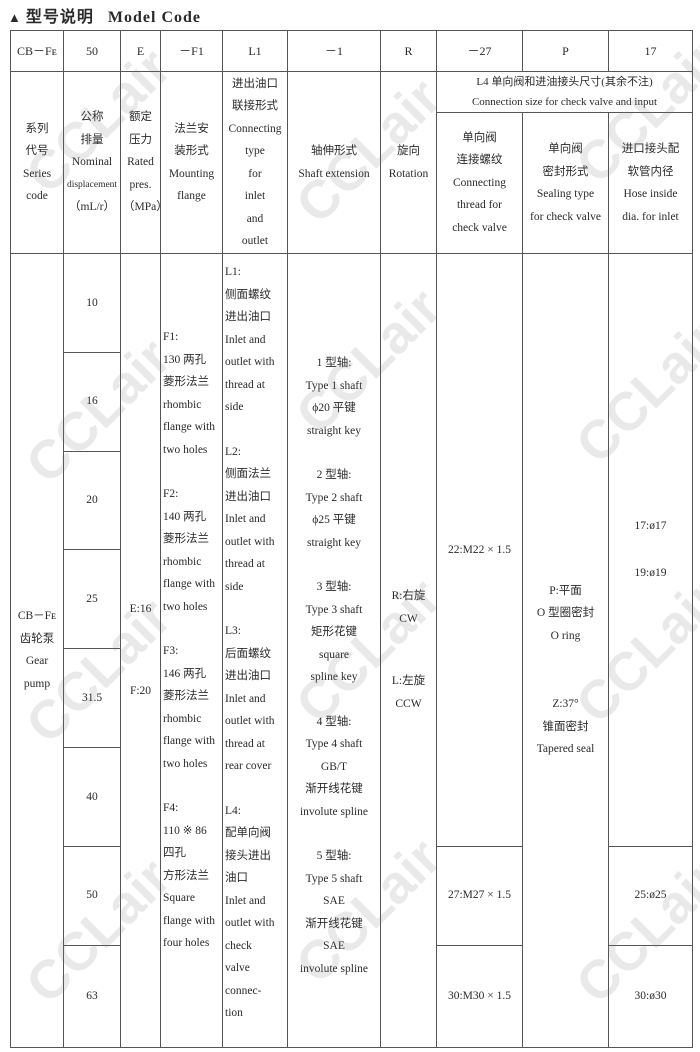 Image resolution: width=700 pixels, height=1052 pixels. What do you see at coordinates (191, 393) in the screenshot?
I see `option-group: F1: 130 两孔 菱形法兰 rhombic flange with two holes` at bounding box center [191, 393].